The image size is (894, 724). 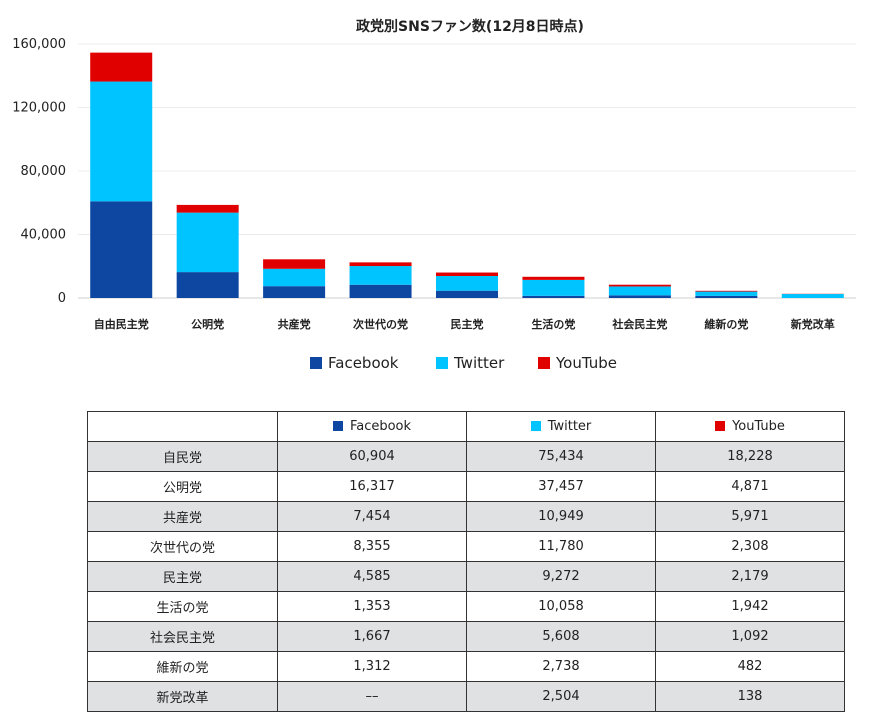 What do you see at coordinates (182, 486) in the screenshot?
I see `table-row-label: 公明党` at bounding box center [182, 486].